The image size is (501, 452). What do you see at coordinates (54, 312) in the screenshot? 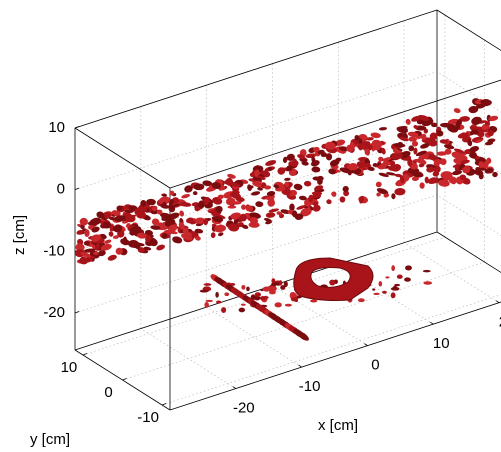
I see `z-tick-label: -20` at bounding box center [54, 312].